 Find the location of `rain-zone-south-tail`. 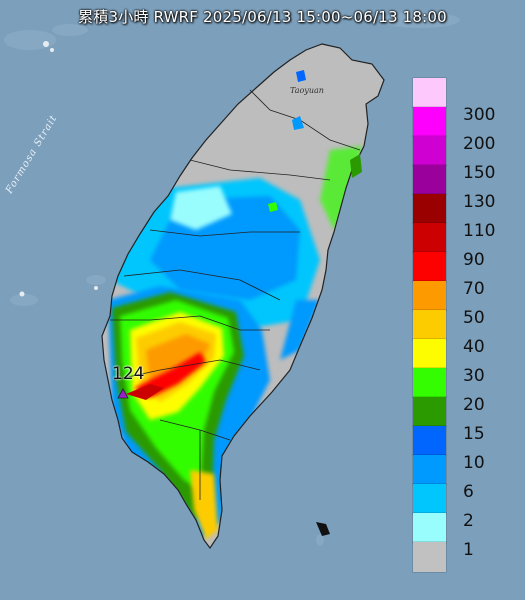

rain-zone-south-tail is located at coordinates (204, 505).